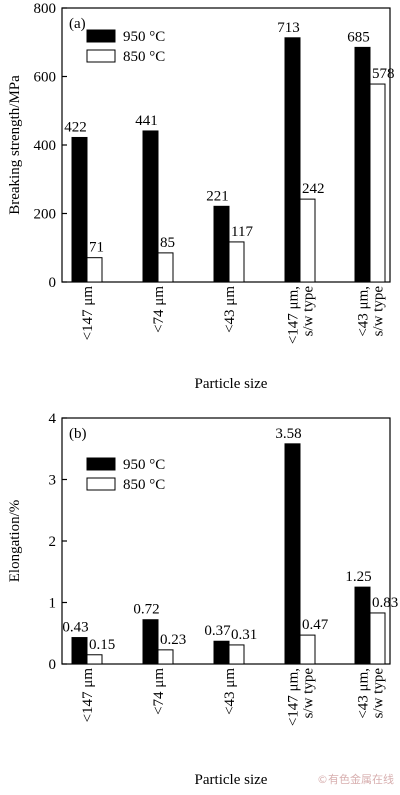 The image size is (400, 795). Describe the element at coordinates (144, 485) in the screenshot. I see `legend-label-b: 850 °C` at that location.